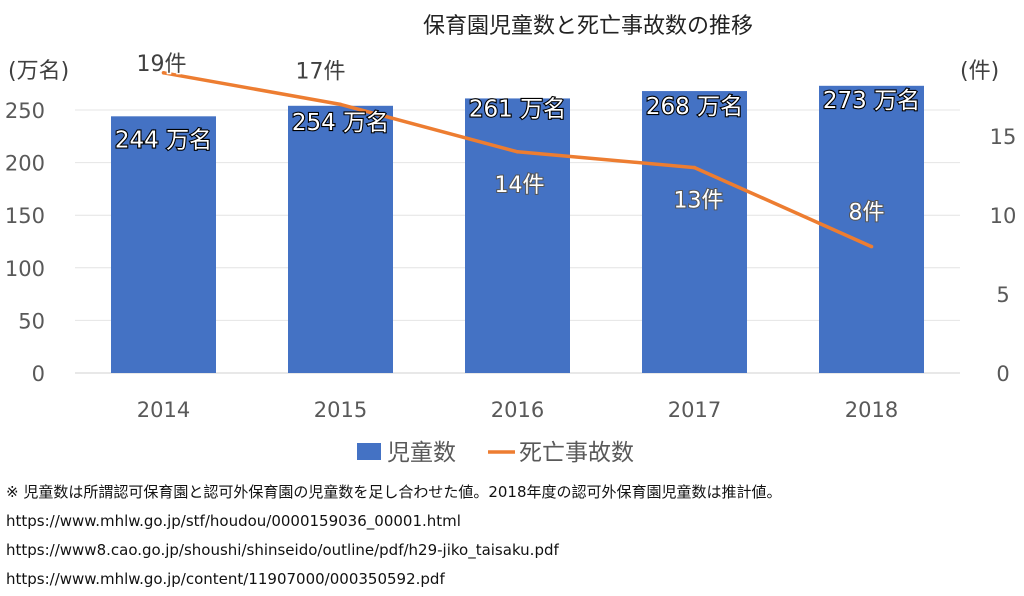 The height and width of the screenshot is (596, 1024). Describe the element at coordinates (1002, 295) in the screenshot. I see `right-tick-label: 5` at that location.